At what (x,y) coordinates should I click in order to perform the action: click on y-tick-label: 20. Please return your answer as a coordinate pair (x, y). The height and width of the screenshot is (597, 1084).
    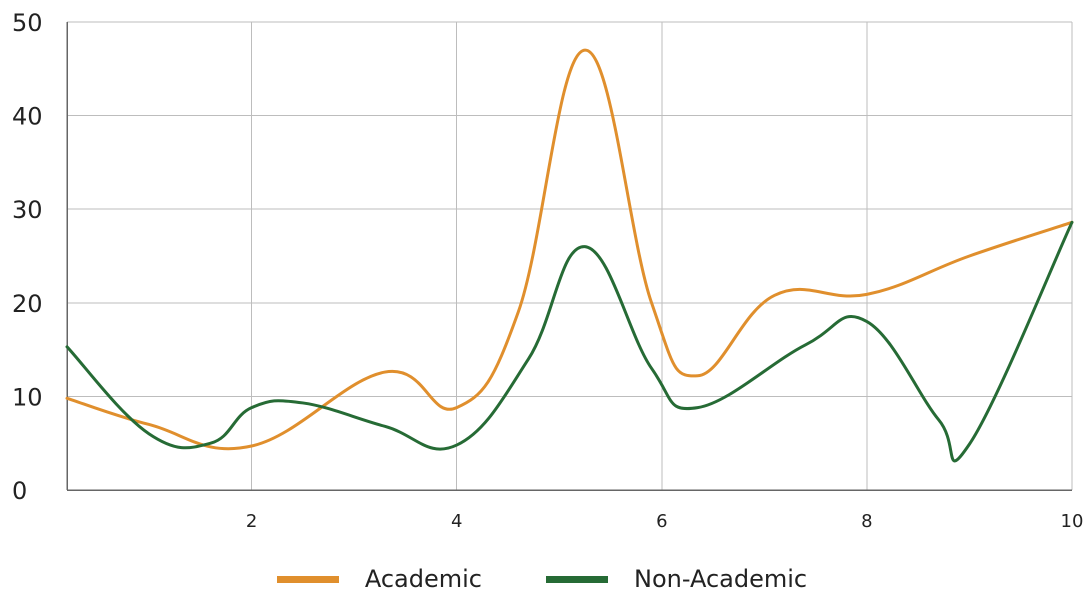
    Looking at the image, I should click on (27, 304).